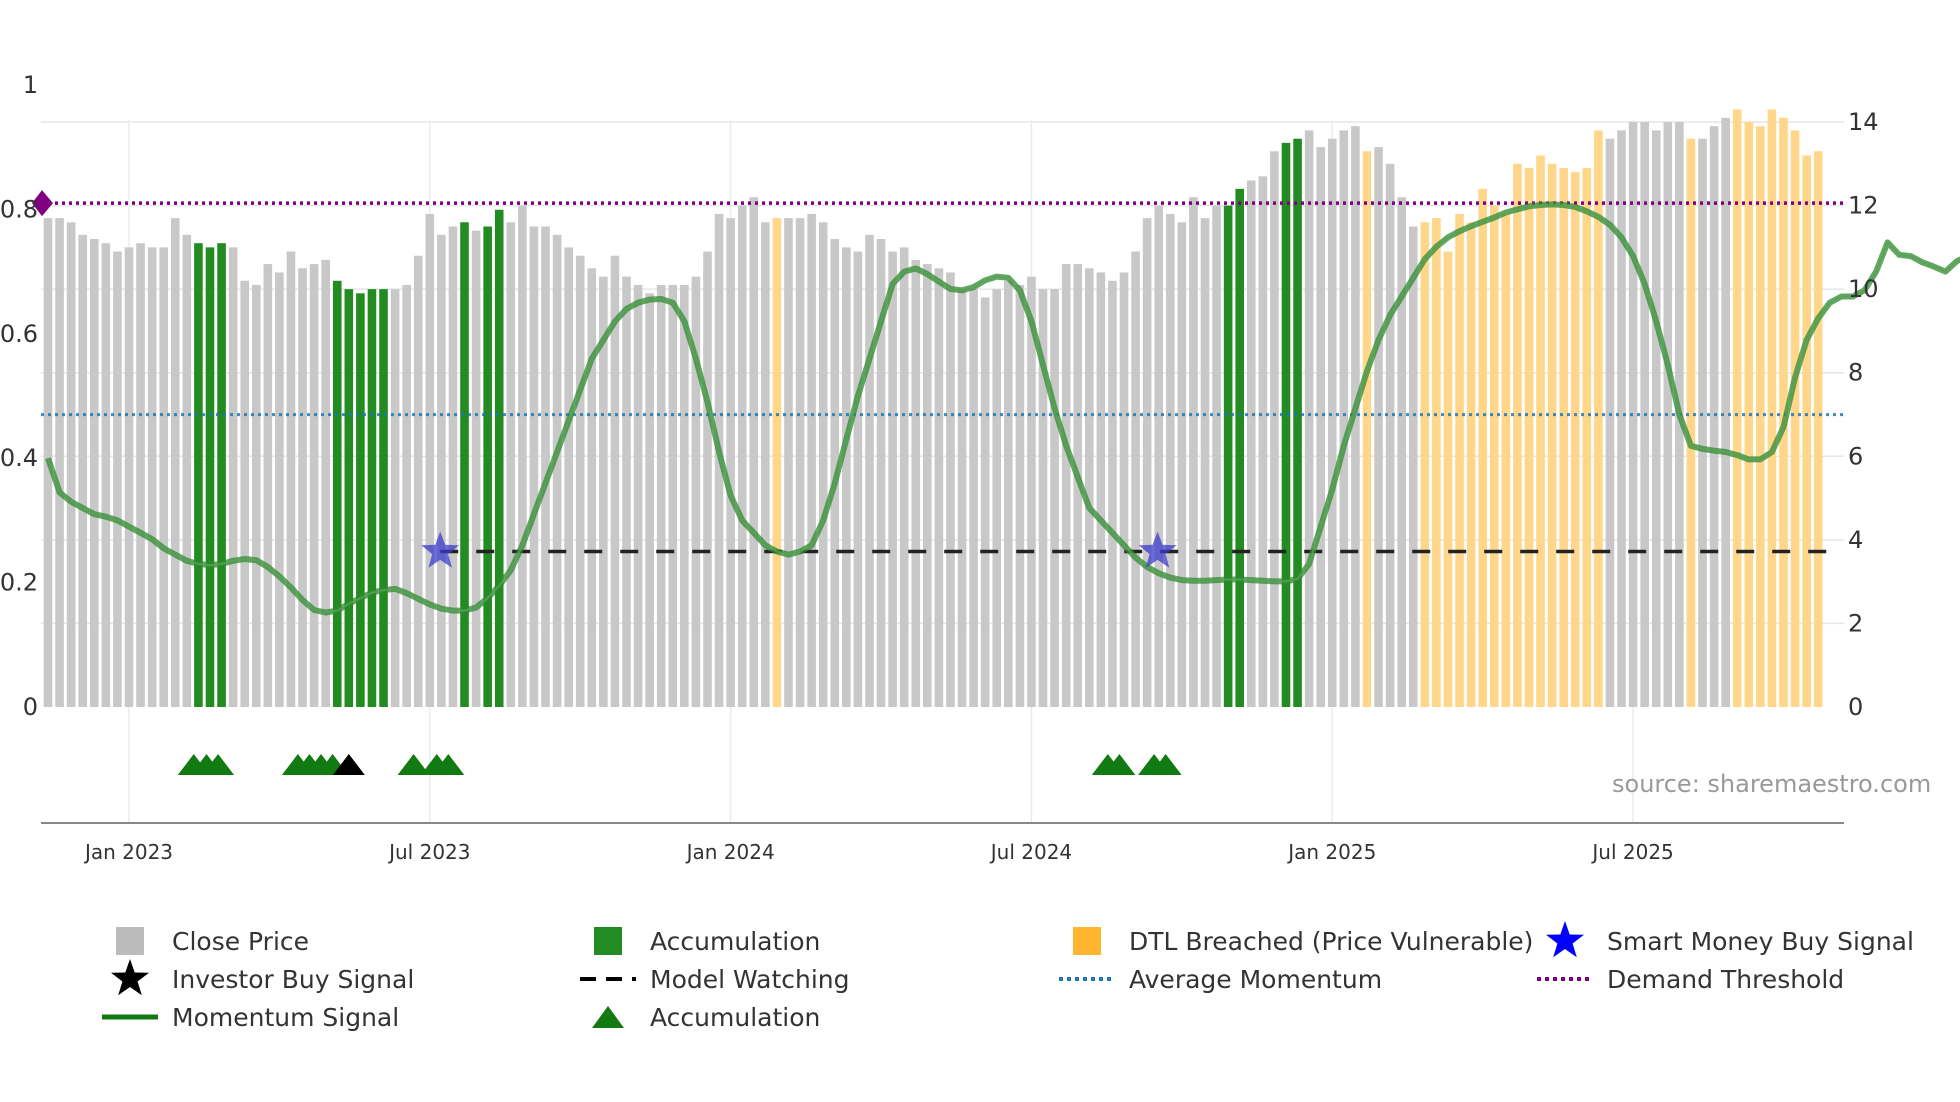 This screenshot has height=1102, width=1960. Describe the element at coordinates (1855, 623) in the screenshot. I see `right-axis-tick: 2` at that location.